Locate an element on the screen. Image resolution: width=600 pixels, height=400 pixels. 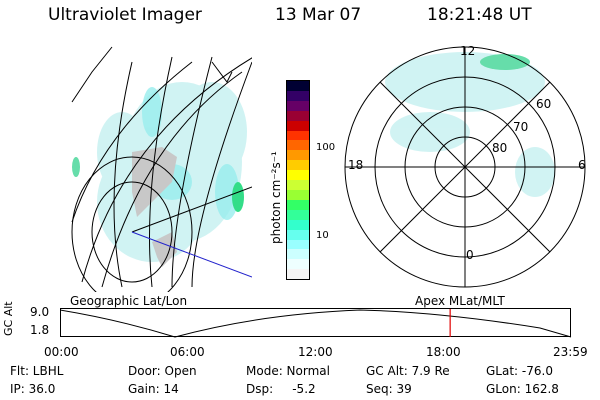
time-tick-1200: 12:00 is located at coordinates (315, 352).